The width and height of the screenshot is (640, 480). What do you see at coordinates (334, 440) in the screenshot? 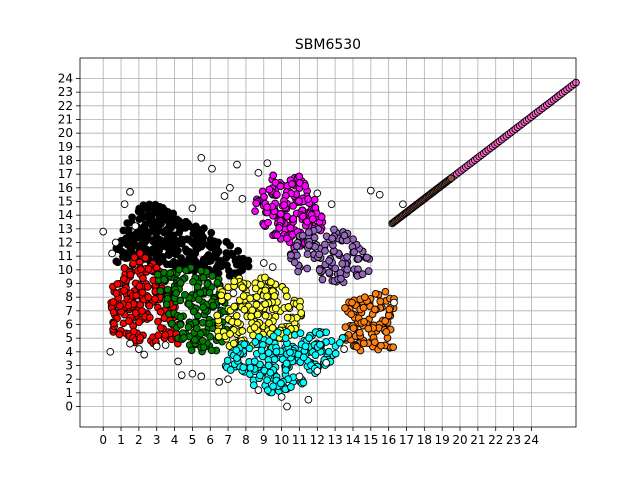
I see `x-tick-label: 13` at bounding box center [334, 440].